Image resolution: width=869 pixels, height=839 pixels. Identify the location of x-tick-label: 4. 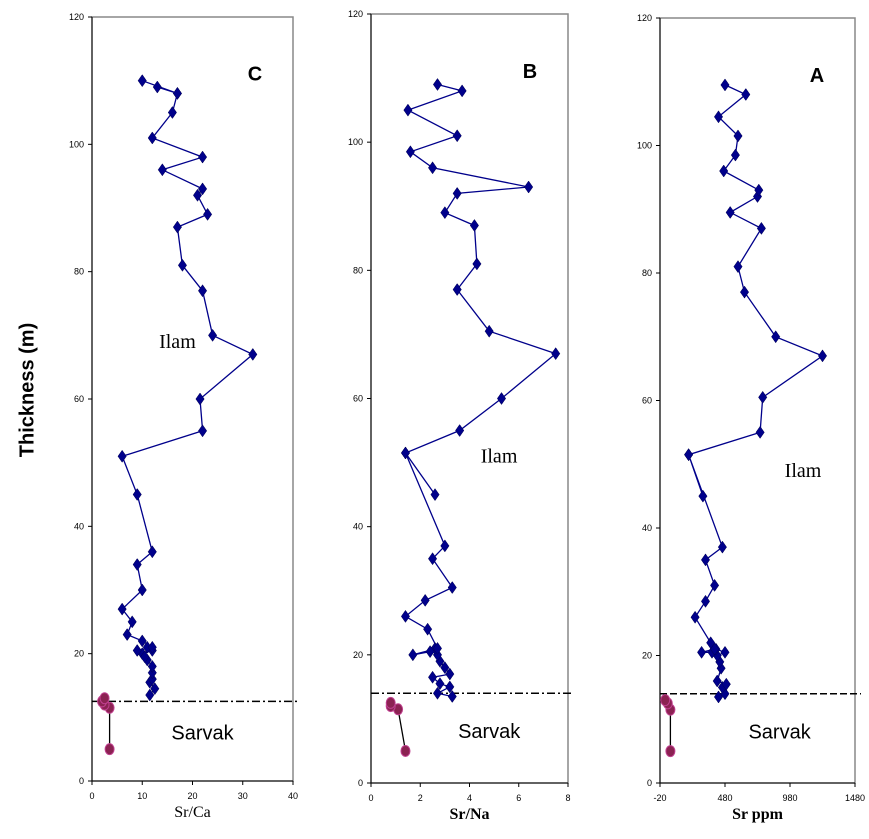
(469, 798).